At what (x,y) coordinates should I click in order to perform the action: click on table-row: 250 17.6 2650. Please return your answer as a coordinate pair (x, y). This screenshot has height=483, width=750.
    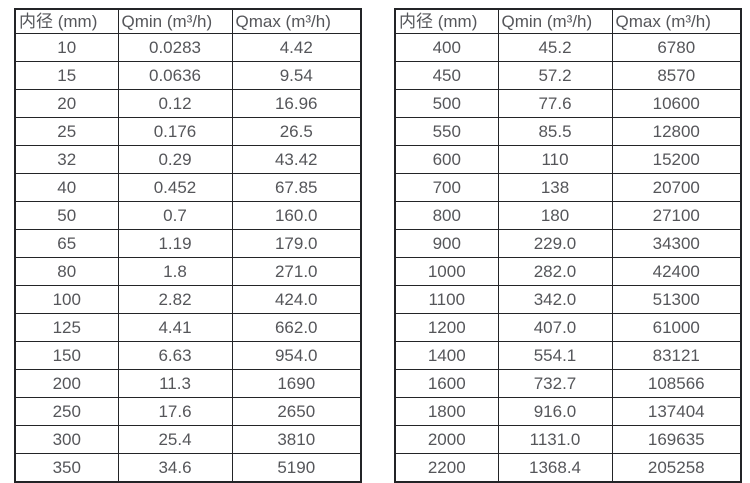
    Looking at the image, I should click on (188, 411).